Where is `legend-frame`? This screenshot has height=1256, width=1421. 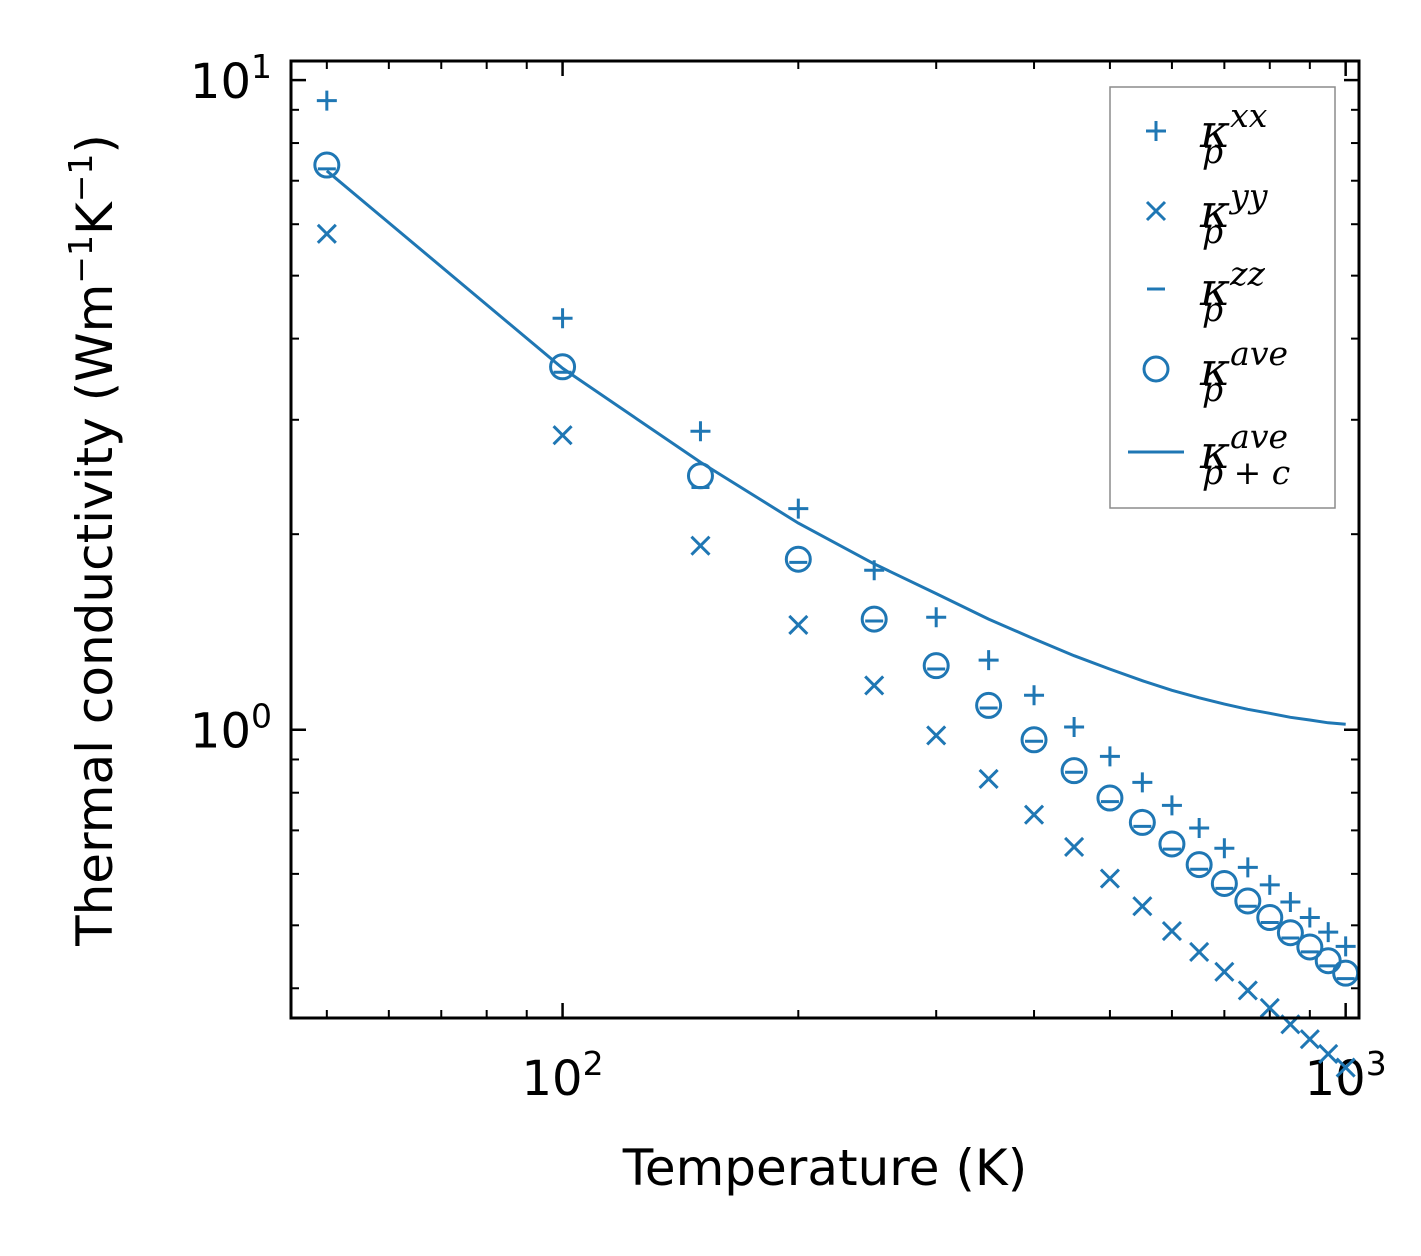 legend-frame is located at coordinates (1222, 297).